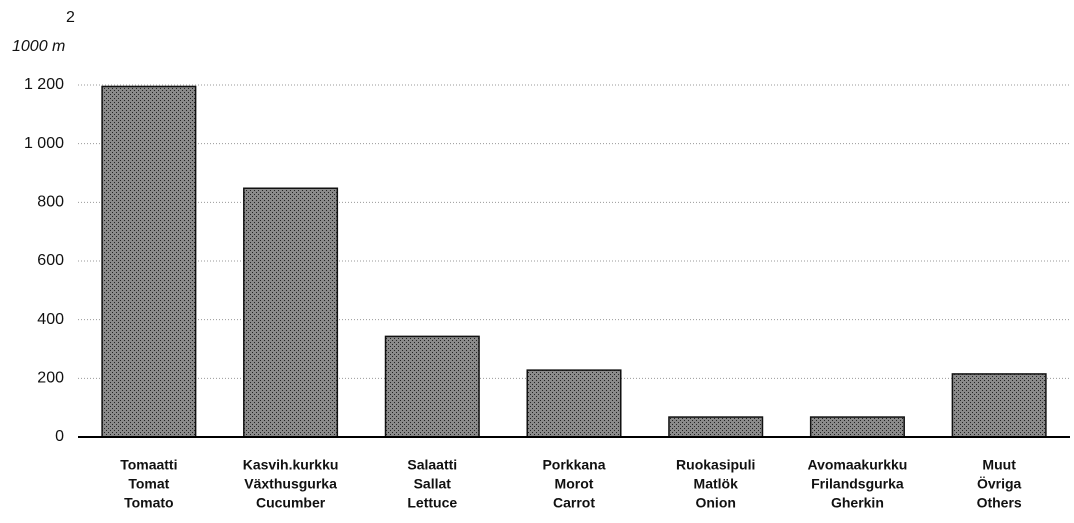  What do you see at coordinates (715, 503) in the screenshot?
I see `x-tick-label: Onion` at bounding box center [715, 503].